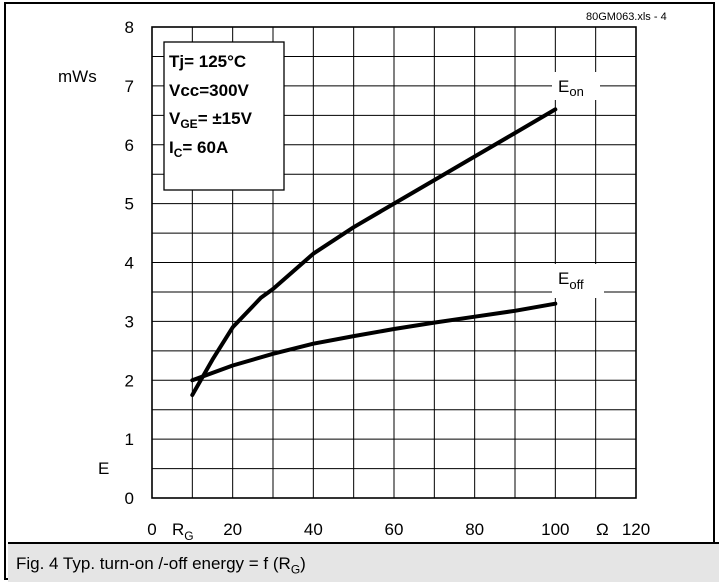  I want to click on condition-tj: Tj= 125°C, so click(207, 61).